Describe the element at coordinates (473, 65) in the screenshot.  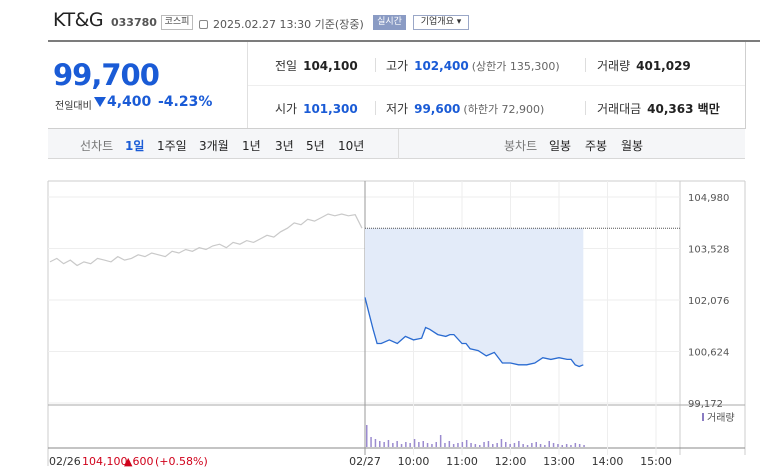
I see `high-stat: 고가 102,400 (상한가 135,300)` at that location.